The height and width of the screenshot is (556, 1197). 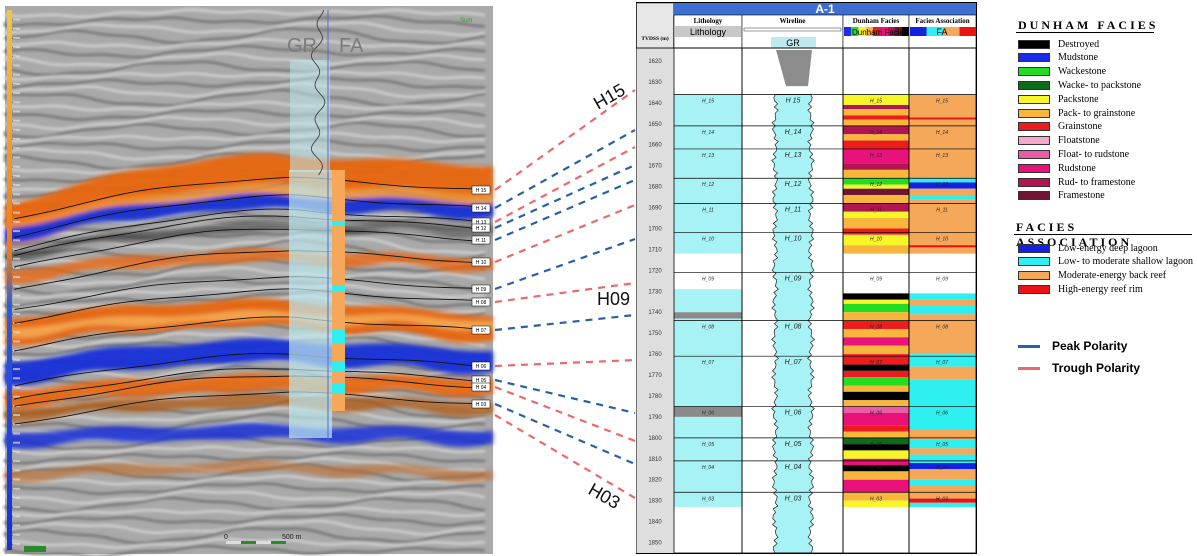 I want to click on fa-legend-label: High-energy reef rim, so click(x=1100, y=289).